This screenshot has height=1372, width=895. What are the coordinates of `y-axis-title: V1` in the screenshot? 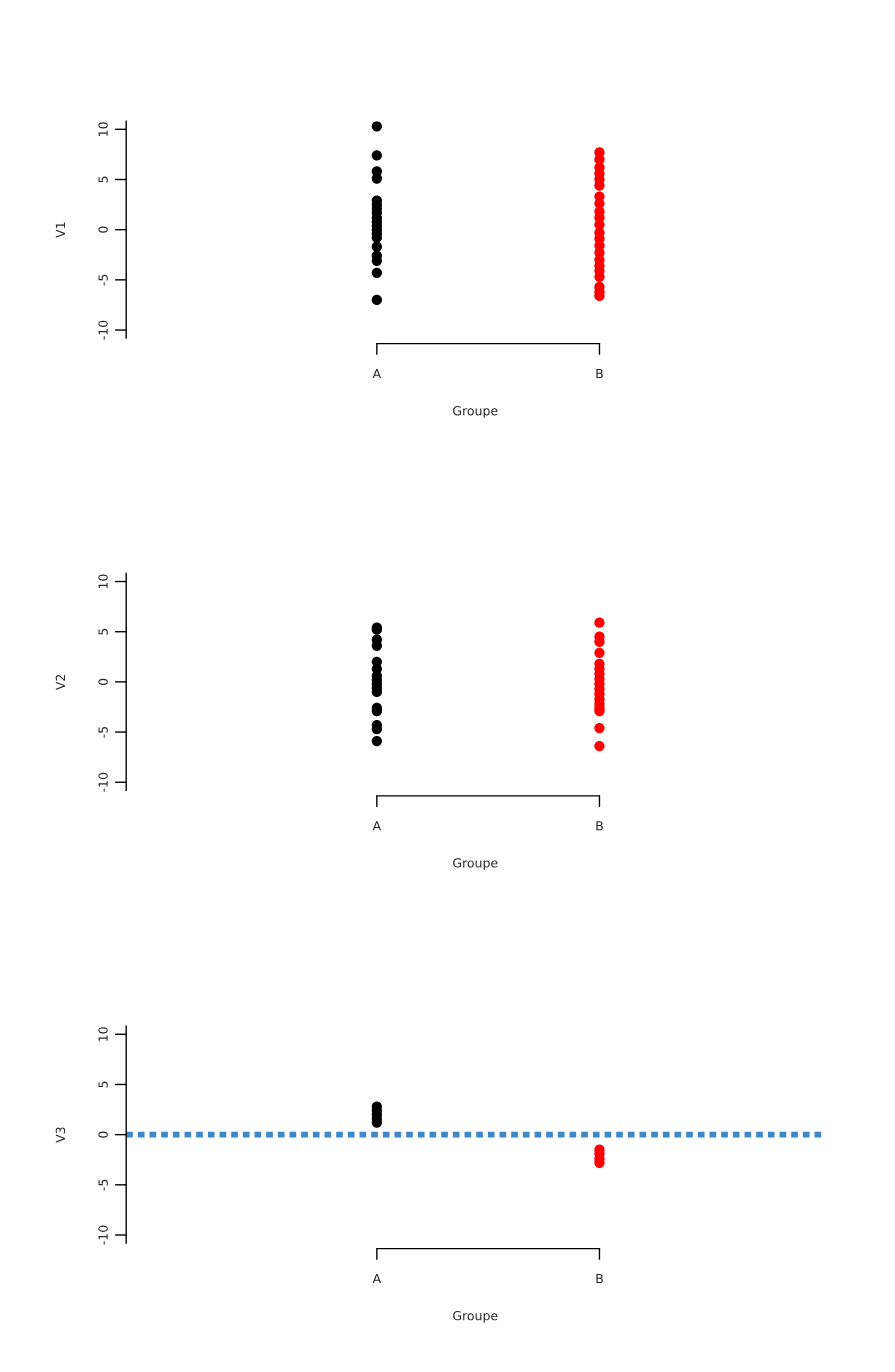 It's located at (60, 230).